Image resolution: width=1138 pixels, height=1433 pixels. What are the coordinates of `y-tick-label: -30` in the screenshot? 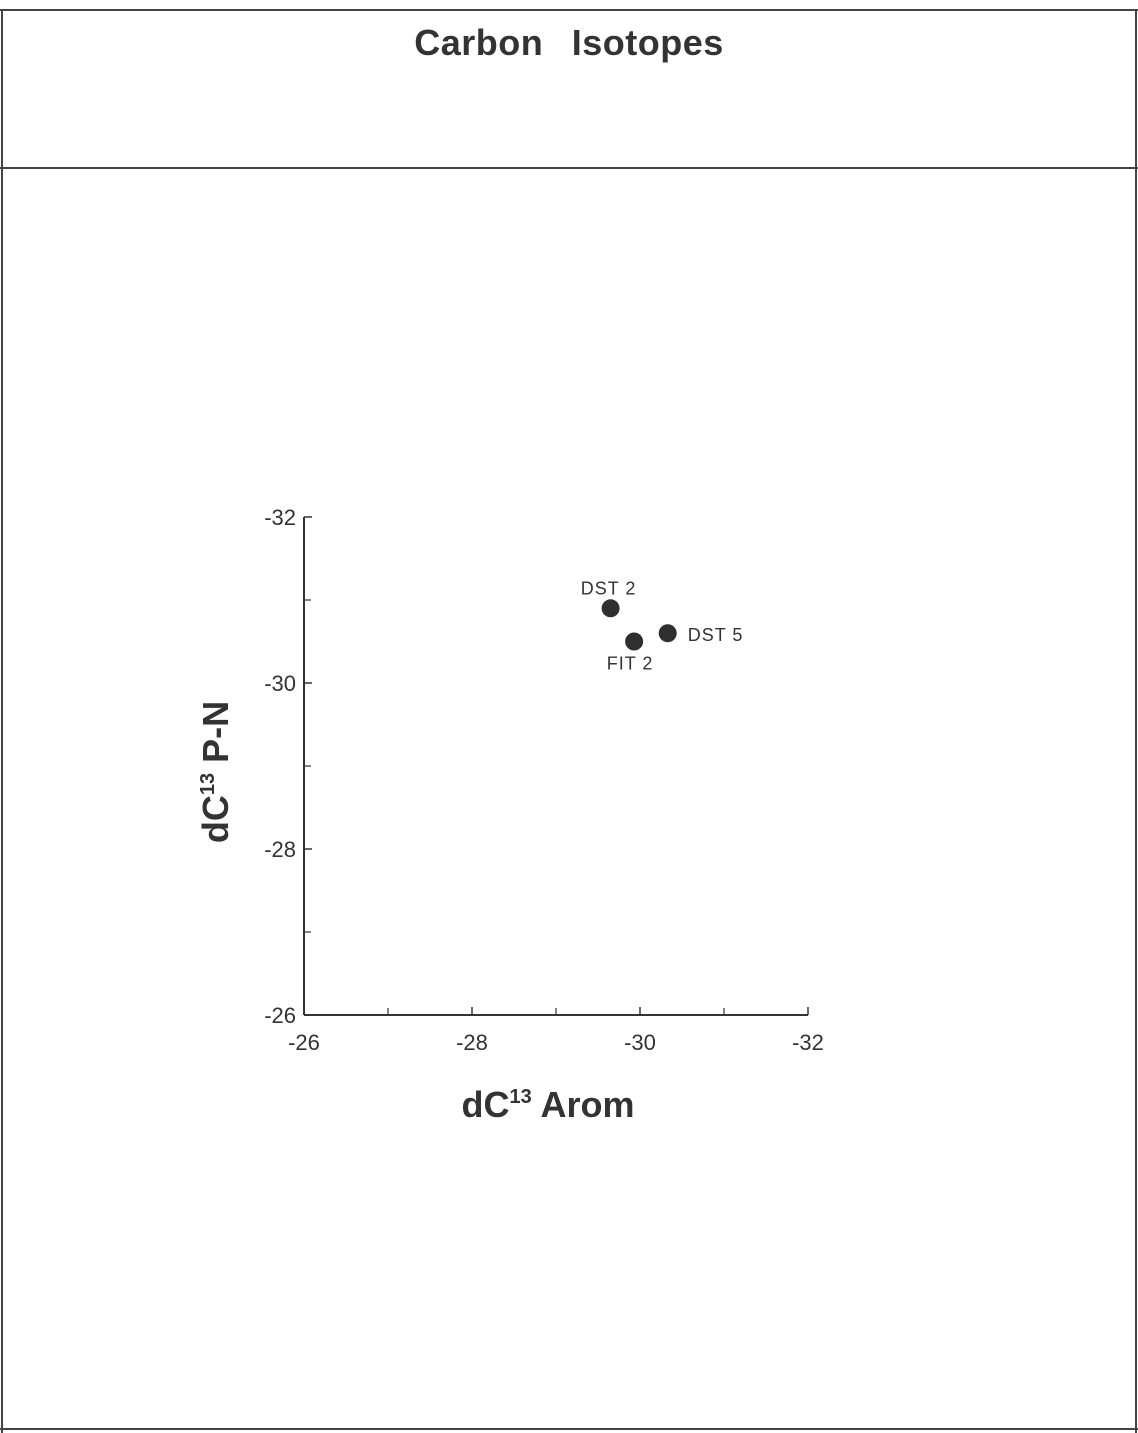 It's located at (280, 683).